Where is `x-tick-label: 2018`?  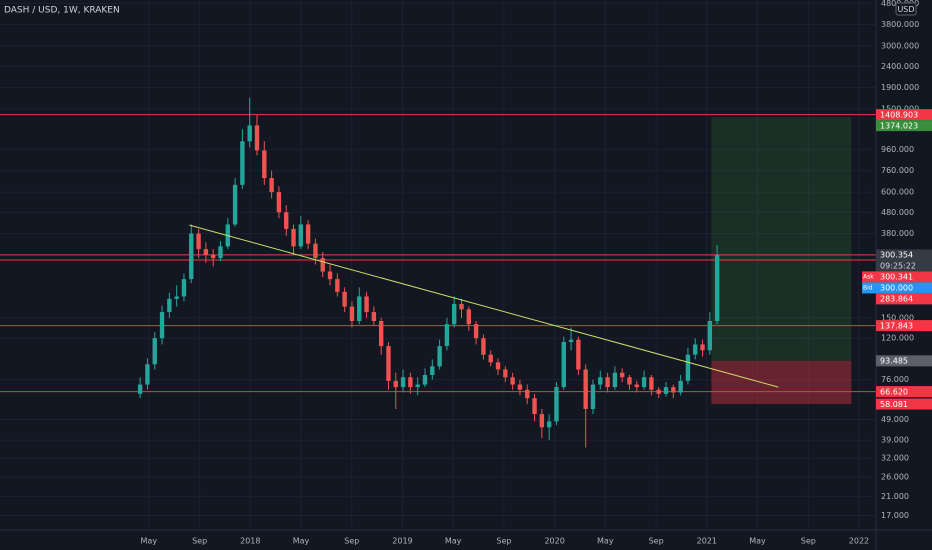
x-tick-label: 2018 is located at coordinates (250, 541).